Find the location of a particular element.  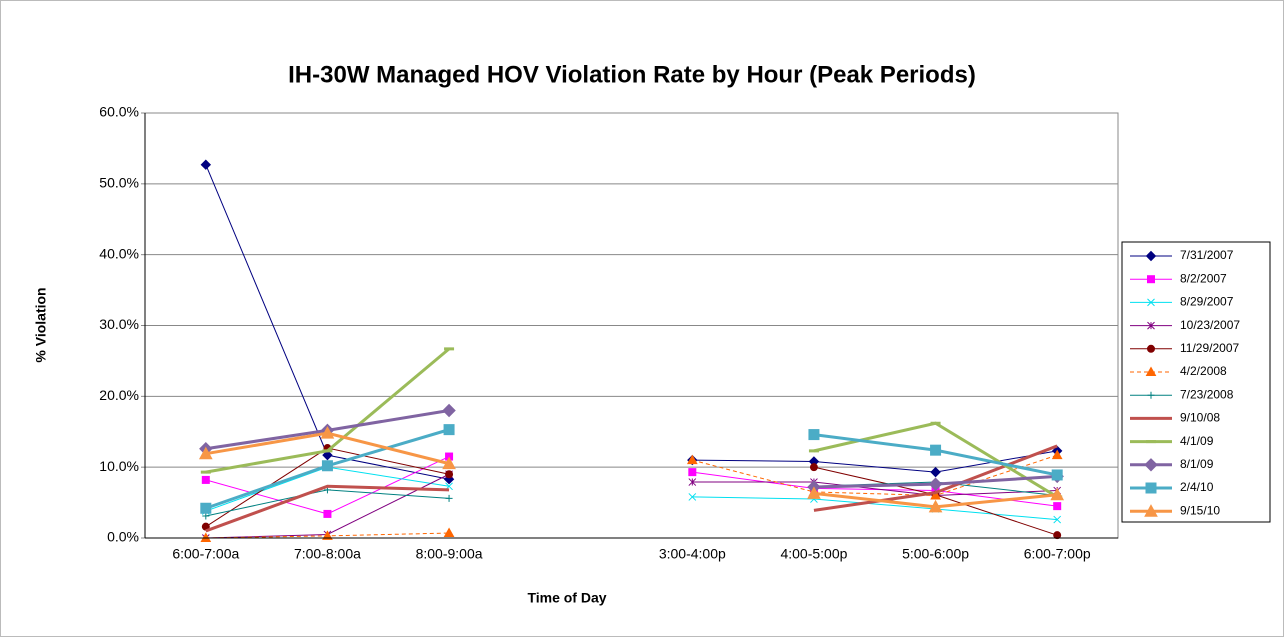

x-tick-label: 6:00-7:00a is located at coordinates (205, 554).